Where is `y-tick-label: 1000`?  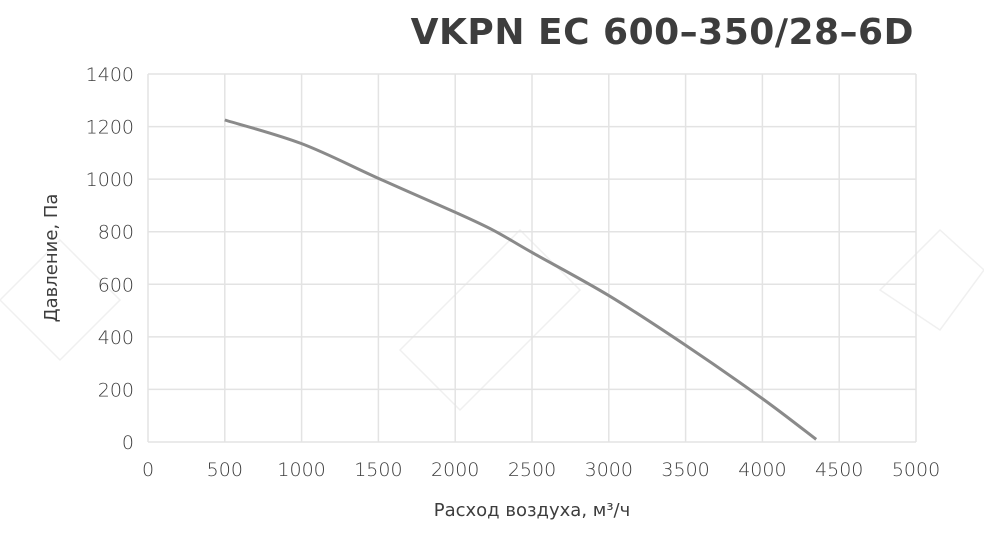 y-tick-label: 1000 is located at coordinates (110, 180).